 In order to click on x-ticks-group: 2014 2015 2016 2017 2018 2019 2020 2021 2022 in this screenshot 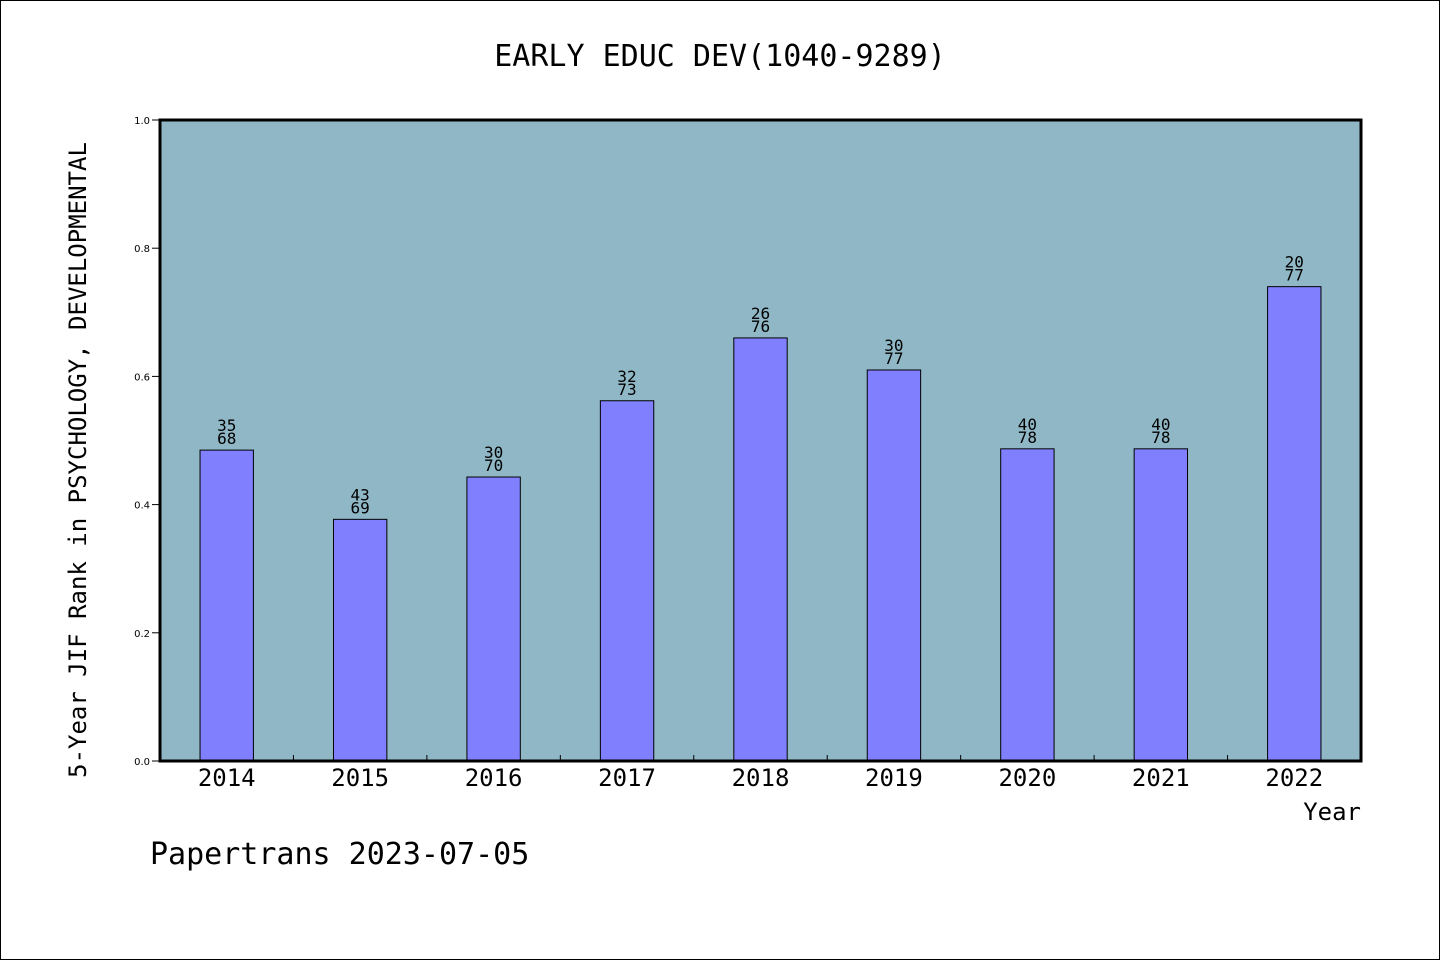, I will do `click(760, 773)`.